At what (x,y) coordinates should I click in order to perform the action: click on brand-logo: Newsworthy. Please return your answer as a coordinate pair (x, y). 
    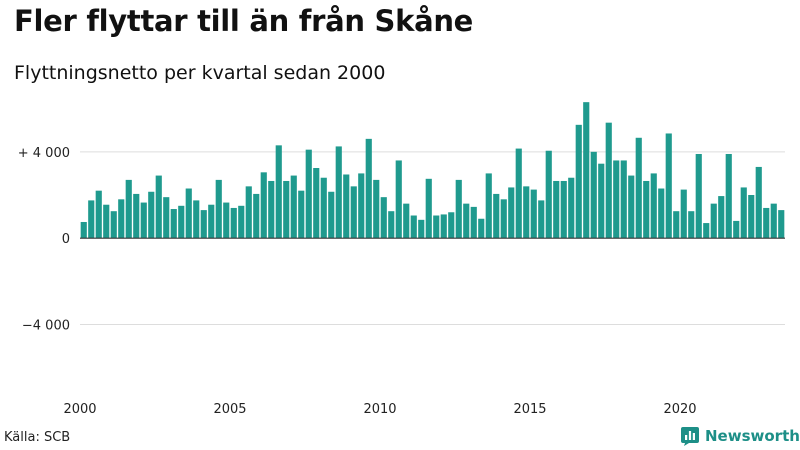
    Looking at the image, I should click on (740, 436).